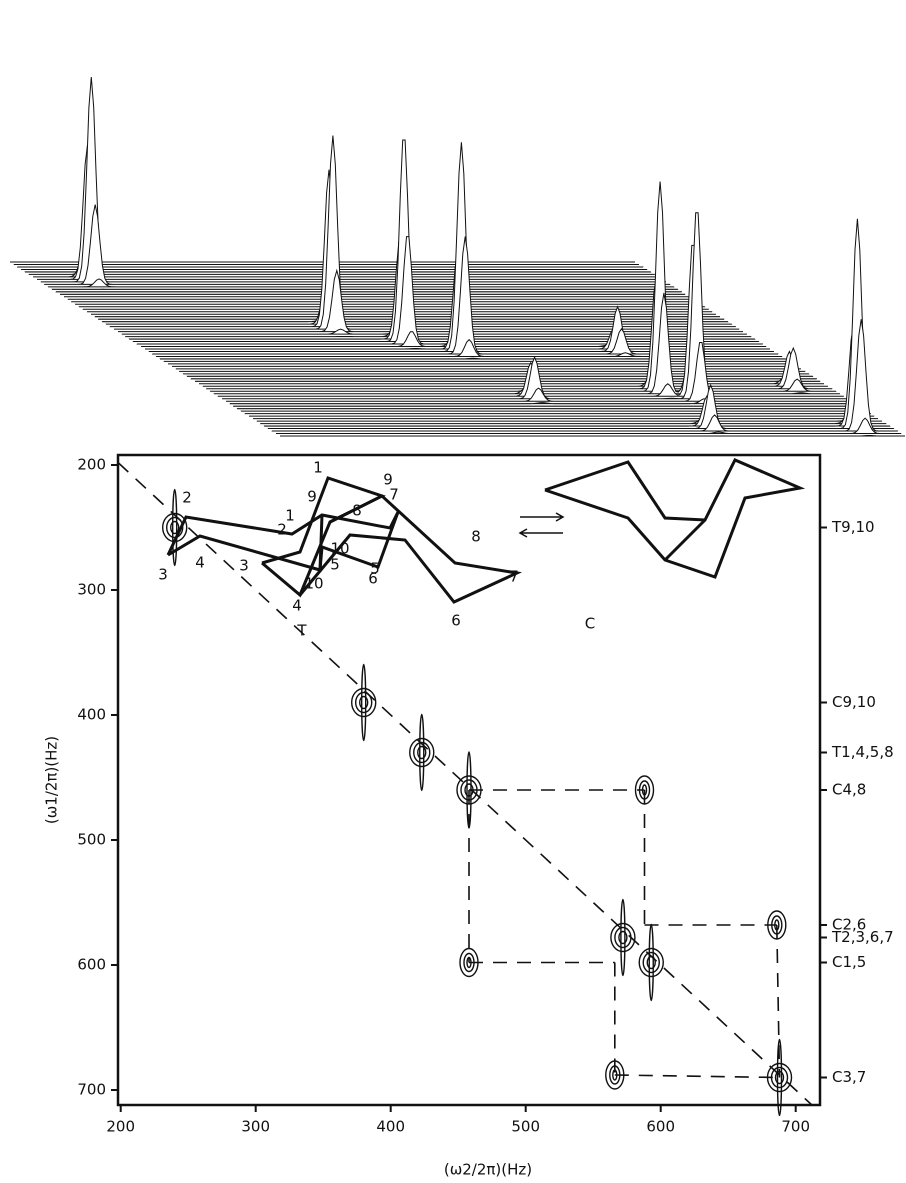 This screenshot has width=906, height=1183. Describe the element at coordinates (375, 569) in the screenshot. I see `atom-label: 5` at that location.